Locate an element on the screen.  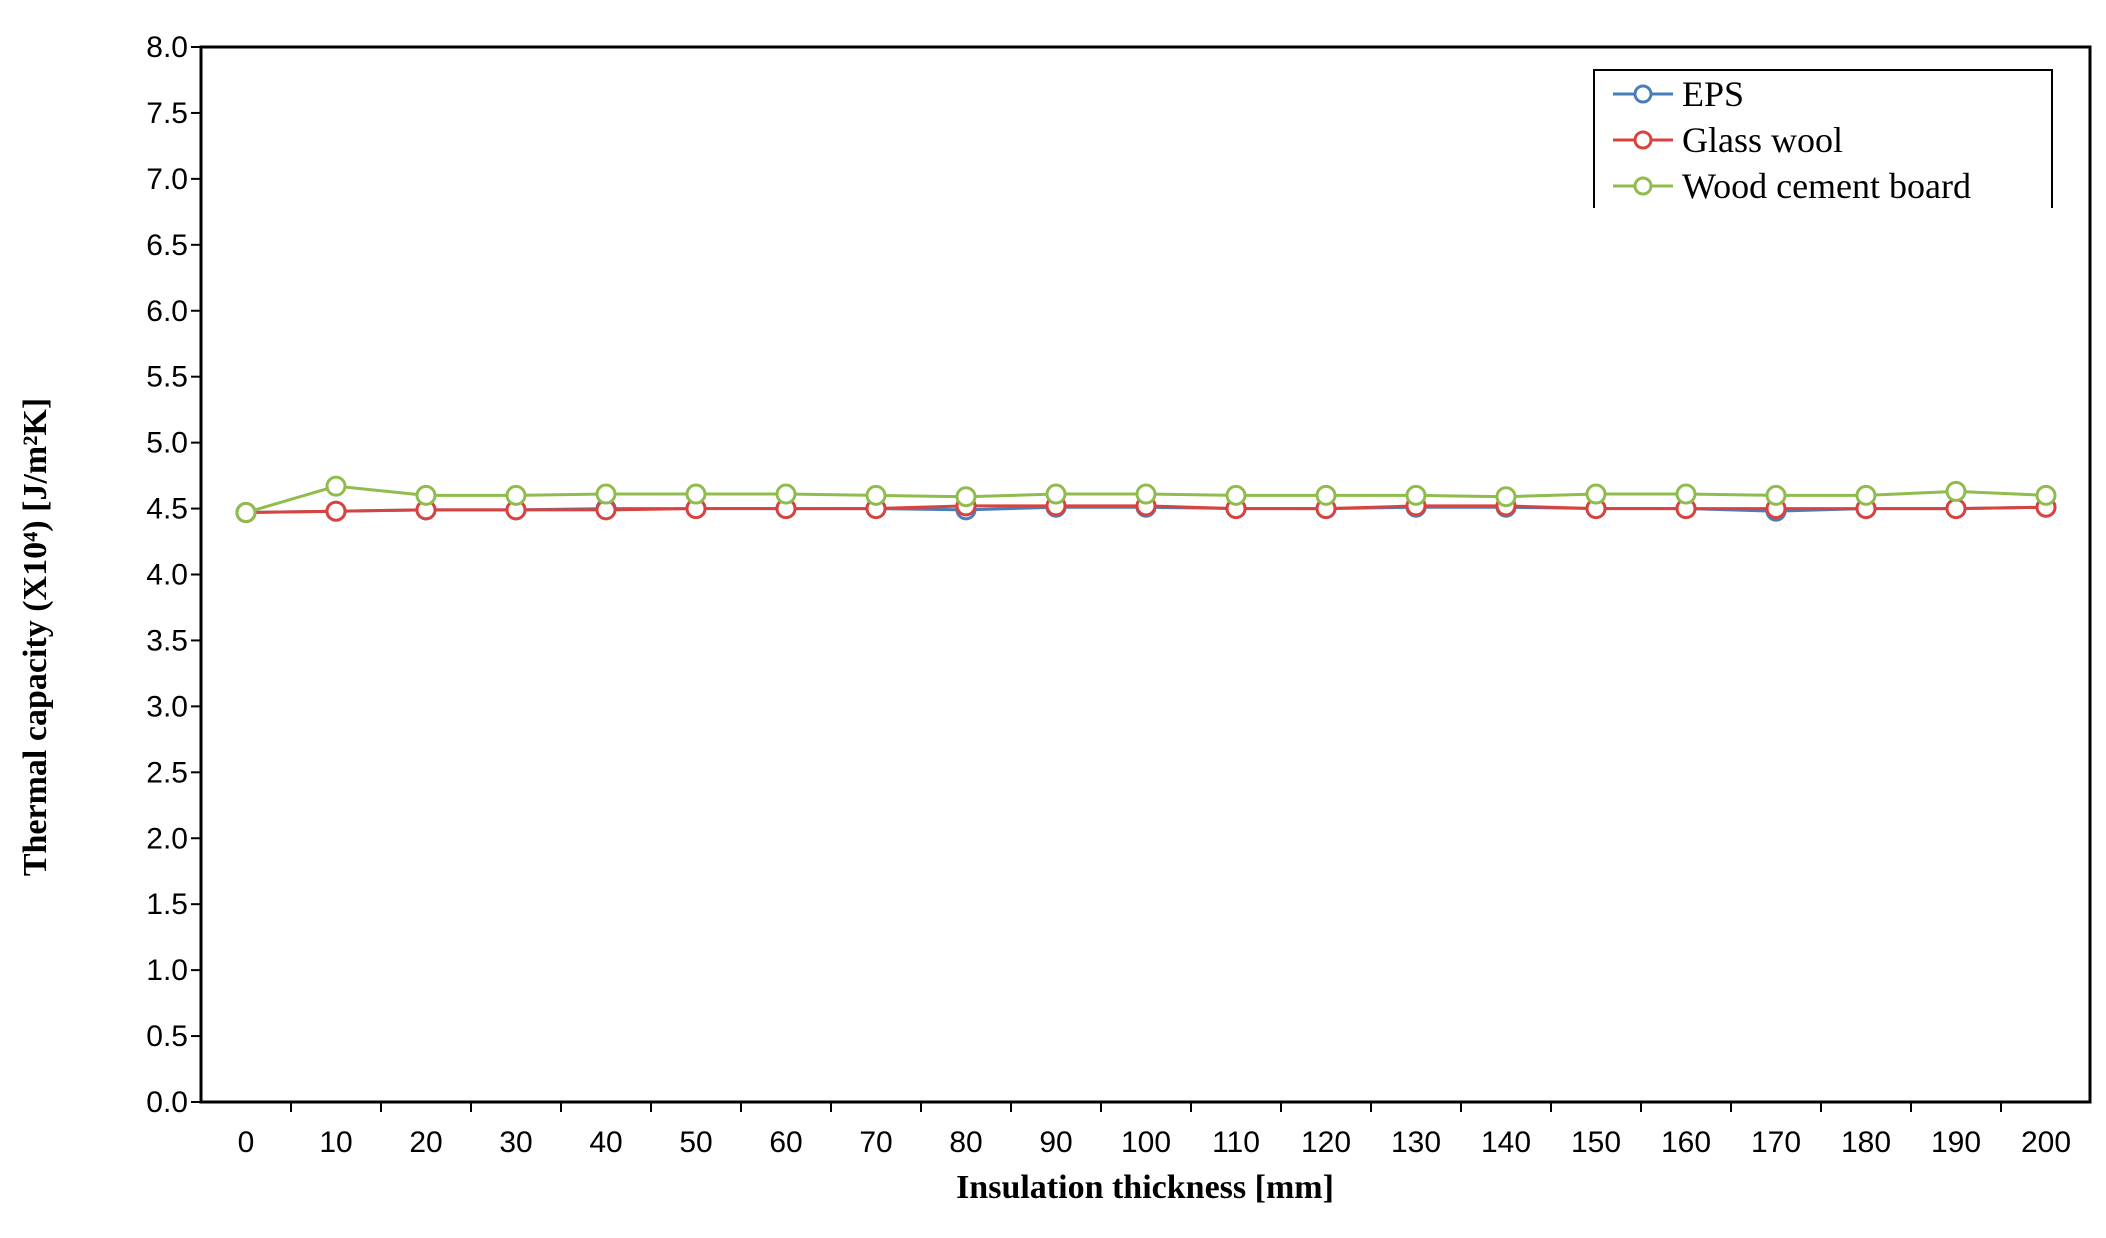
legend: EPS Glass wool Wood cement board is located at coordinates (1823, 138).